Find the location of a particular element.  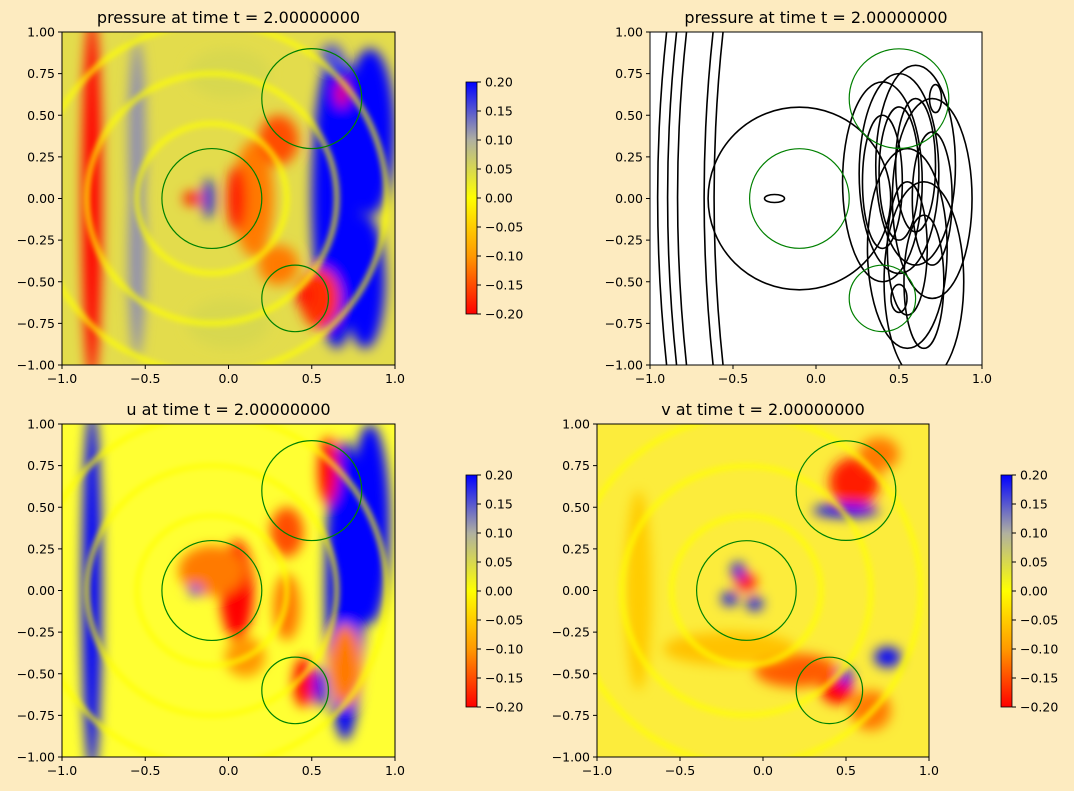

colorbar: 0.20 0.15 0.10 0.05 0.00 −0.05 −0.10 −0.15 −0.20 is located at coordinates (494, 198).